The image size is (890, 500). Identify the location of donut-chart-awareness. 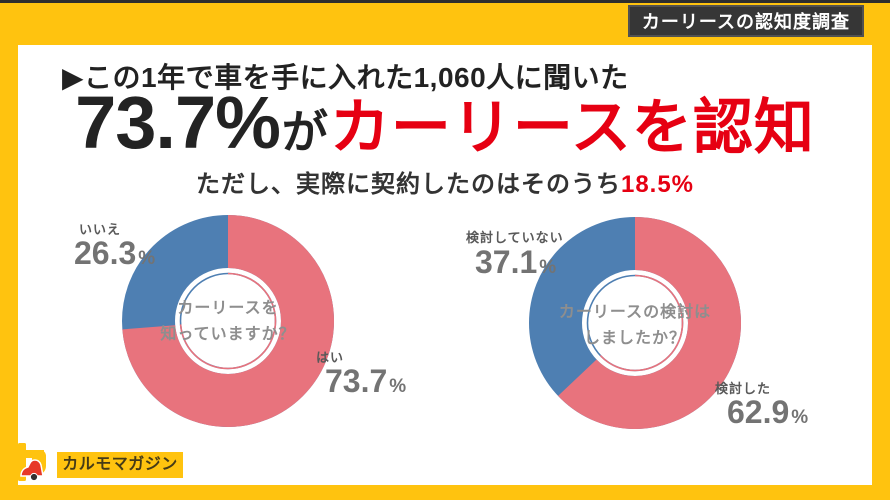
(228, 321).